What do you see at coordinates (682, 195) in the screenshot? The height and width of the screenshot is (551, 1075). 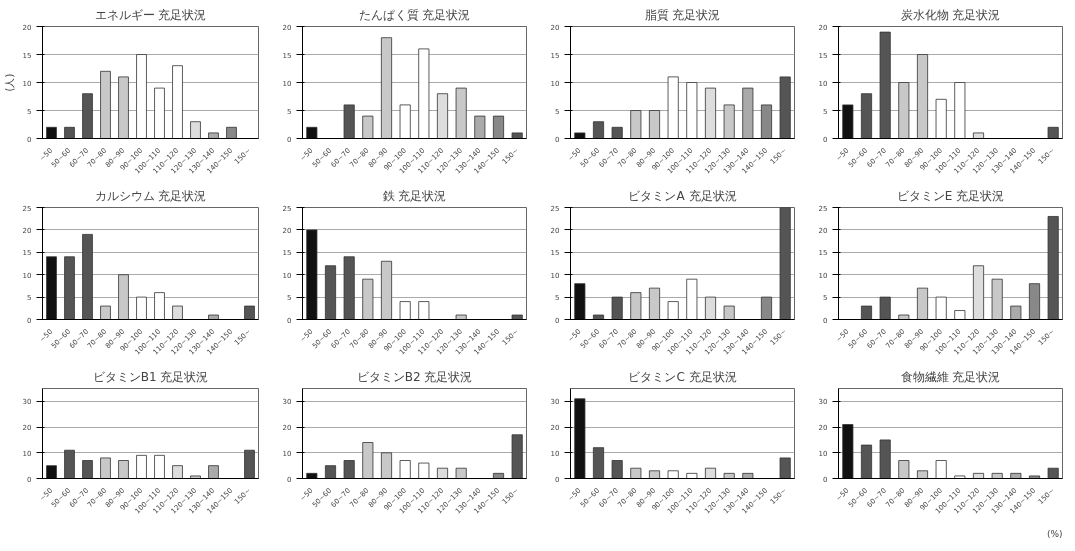 I see `chart-title: ビタミンA 充足状況` at bounding box center [682, 195].